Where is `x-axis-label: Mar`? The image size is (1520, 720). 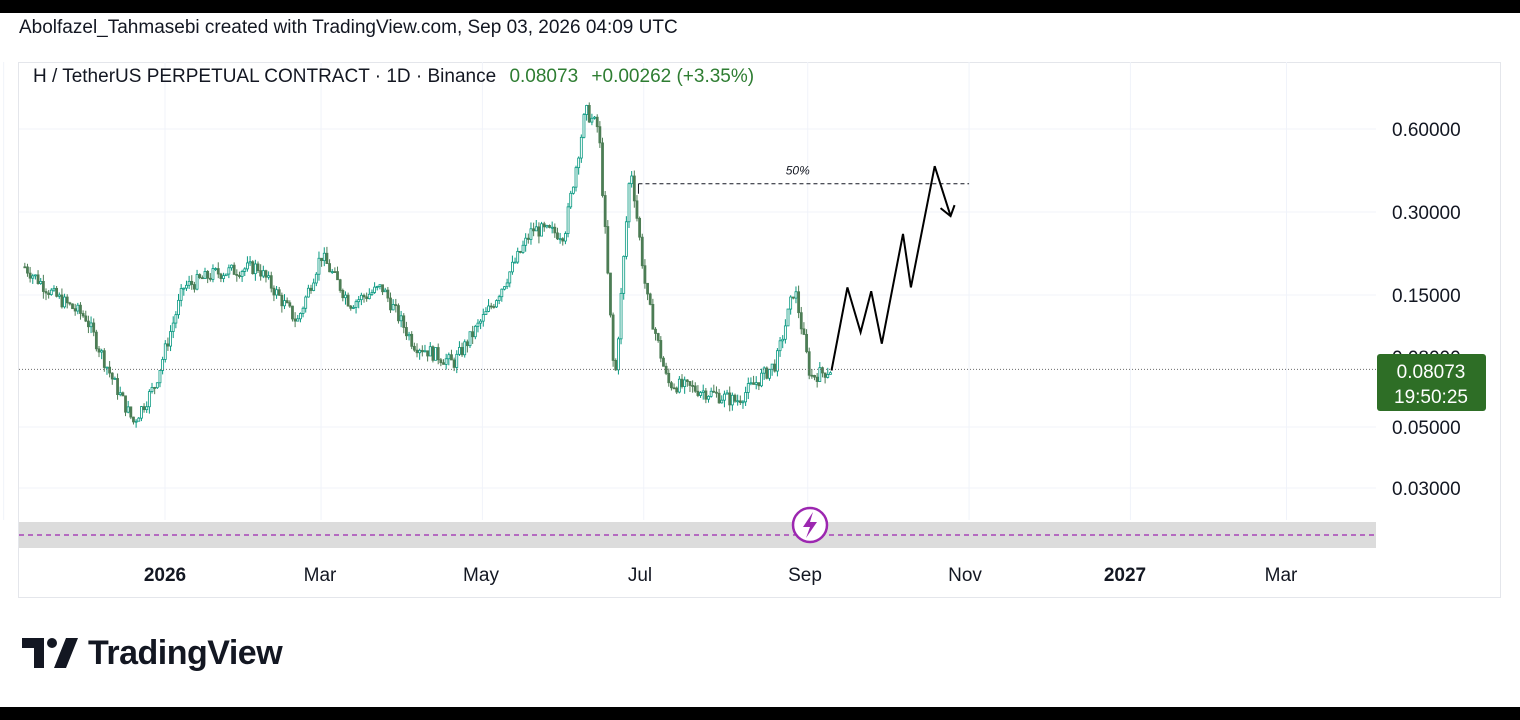
x-axis-label: Mar is located at coordinates (320, 575).